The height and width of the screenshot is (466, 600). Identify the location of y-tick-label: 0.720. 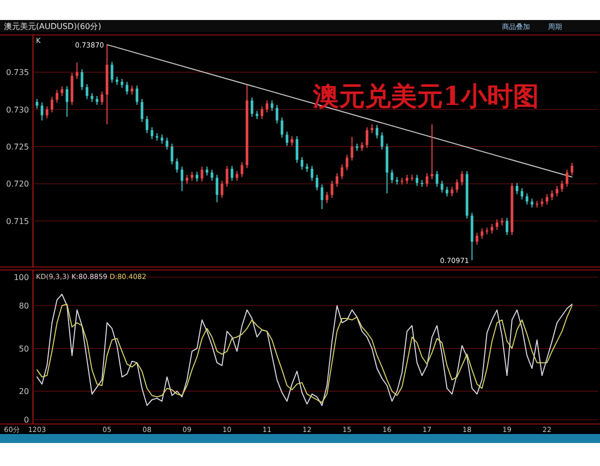
(17, 184).